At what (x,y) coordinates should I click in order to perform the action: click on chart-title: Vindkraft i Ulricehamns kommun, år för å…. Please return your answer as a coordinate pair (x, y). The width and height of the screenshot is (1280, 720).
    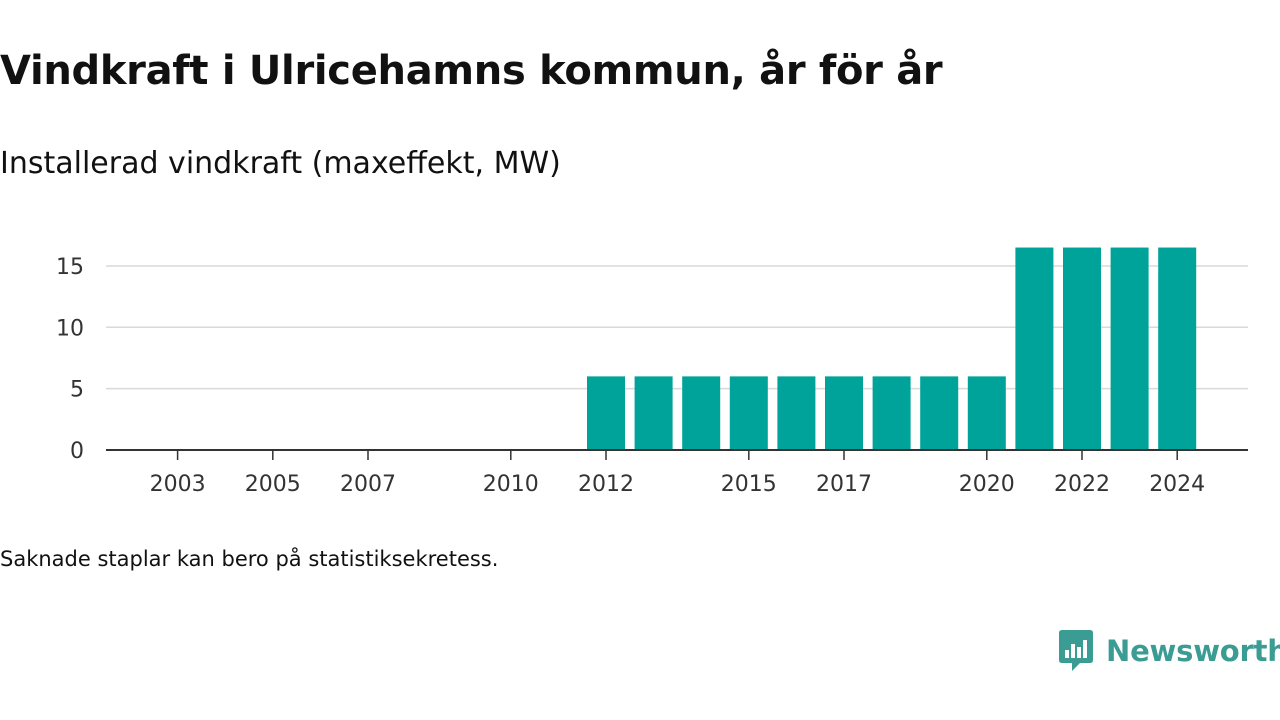
    Looking at the image, I should click on (471, 71).